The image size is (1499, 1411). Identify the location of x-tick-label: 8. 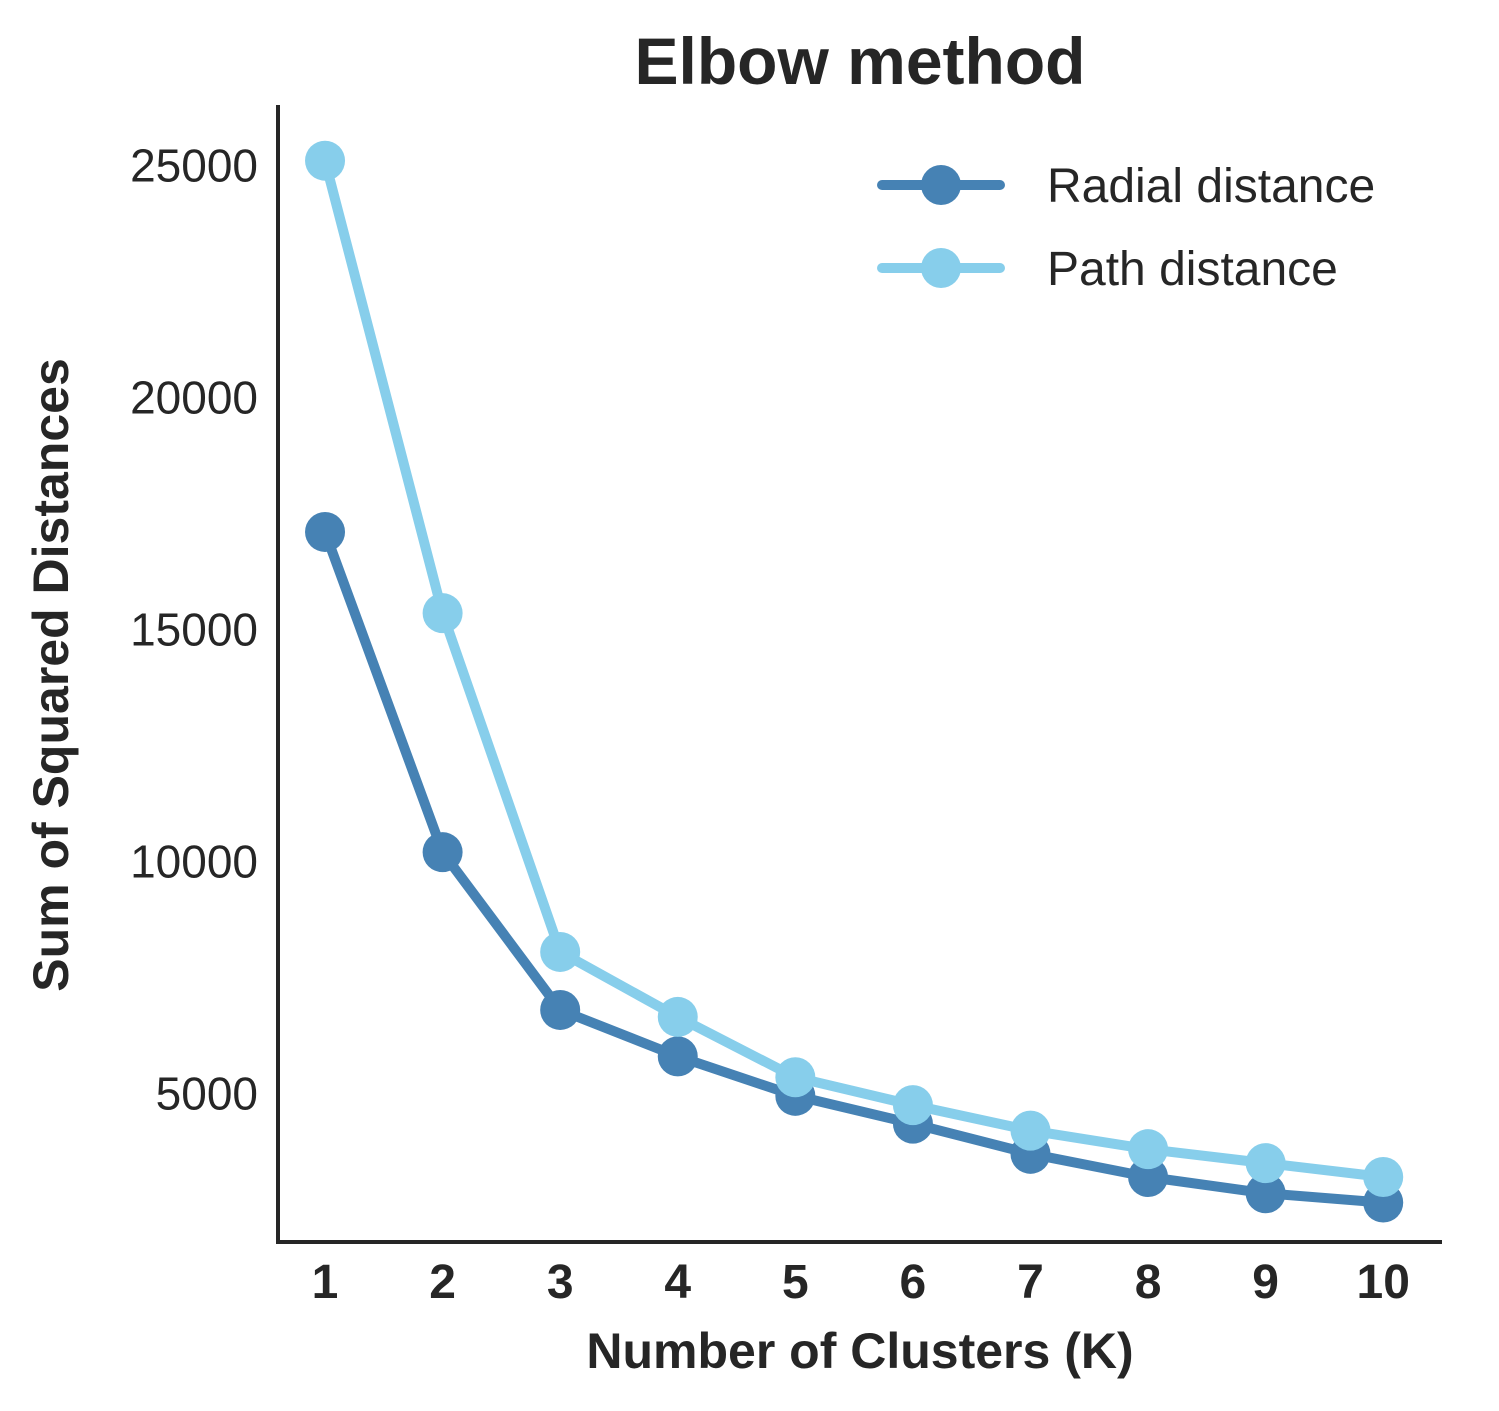
(1148, 1282).